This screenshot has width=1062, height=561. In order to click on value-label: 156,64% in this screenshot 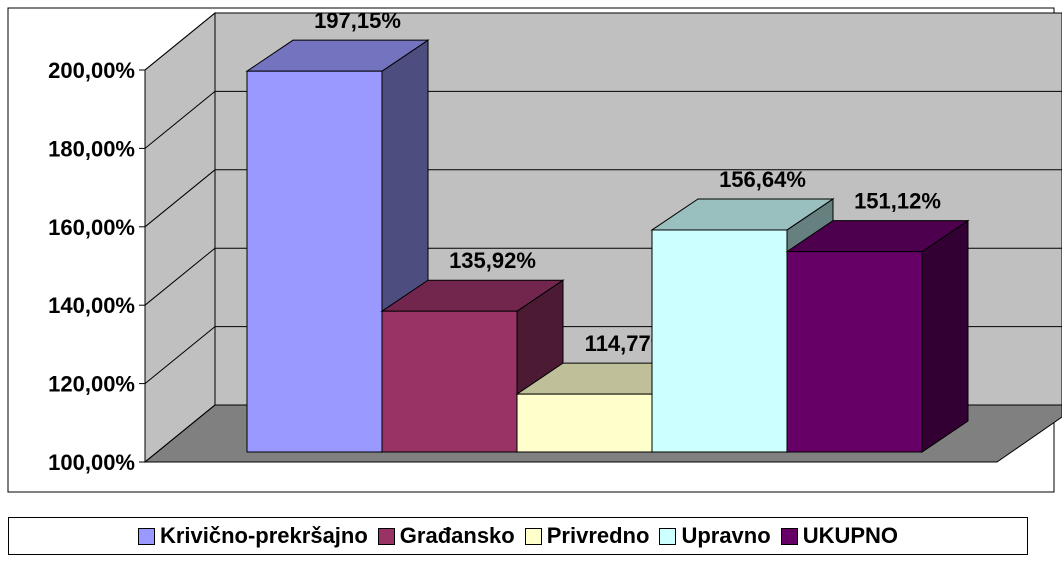, I will do `click(762, 179)`.